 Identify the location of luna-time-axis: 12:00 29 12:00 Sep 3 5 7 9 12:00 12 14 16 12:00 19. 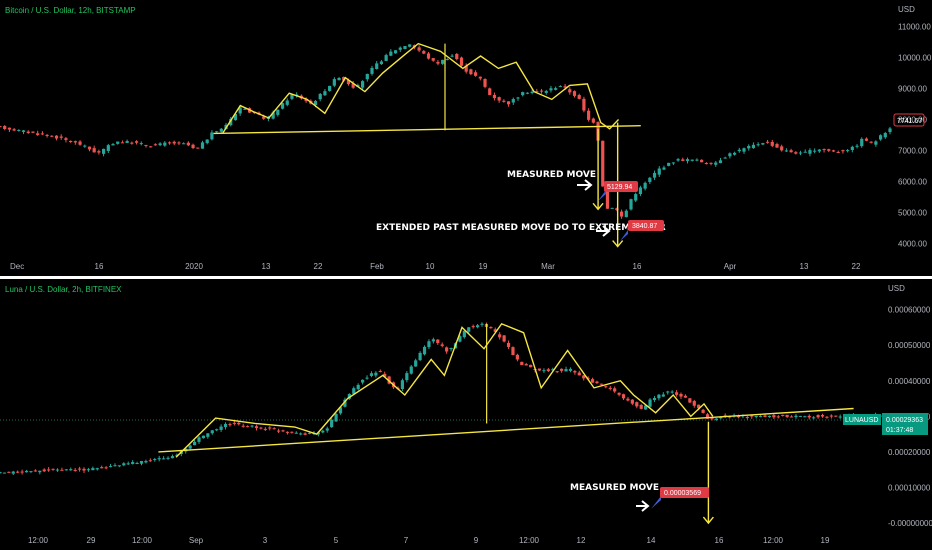
(429, 540).